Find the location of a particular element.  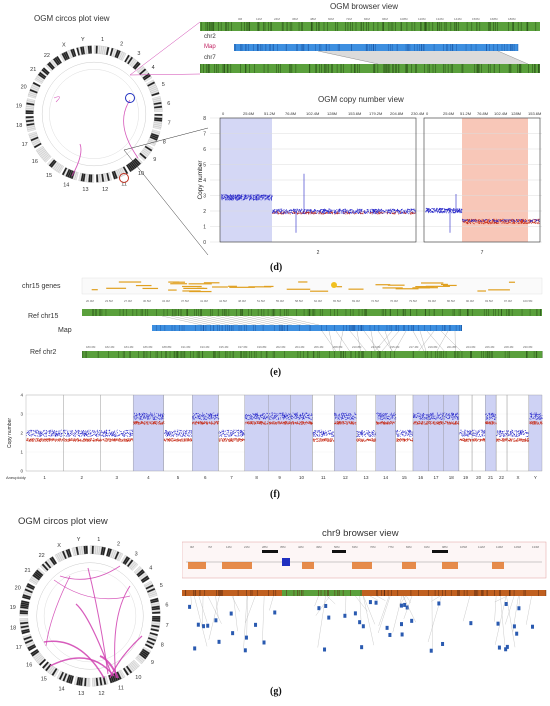

y-tick: 6 is located at coordinates (204, 150).